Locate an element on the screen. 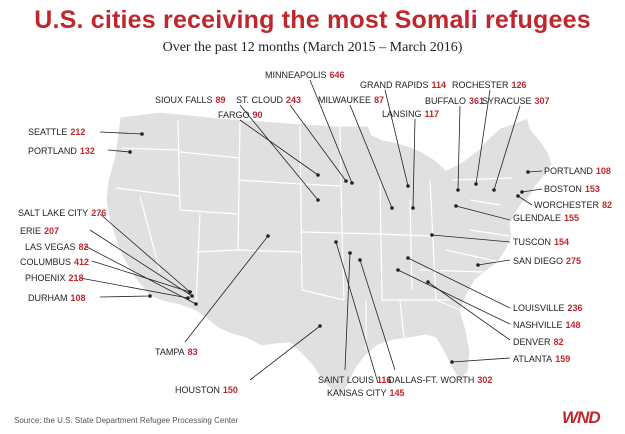  city-label: COLUMBUS 412 is located at coordinates (54, 262).